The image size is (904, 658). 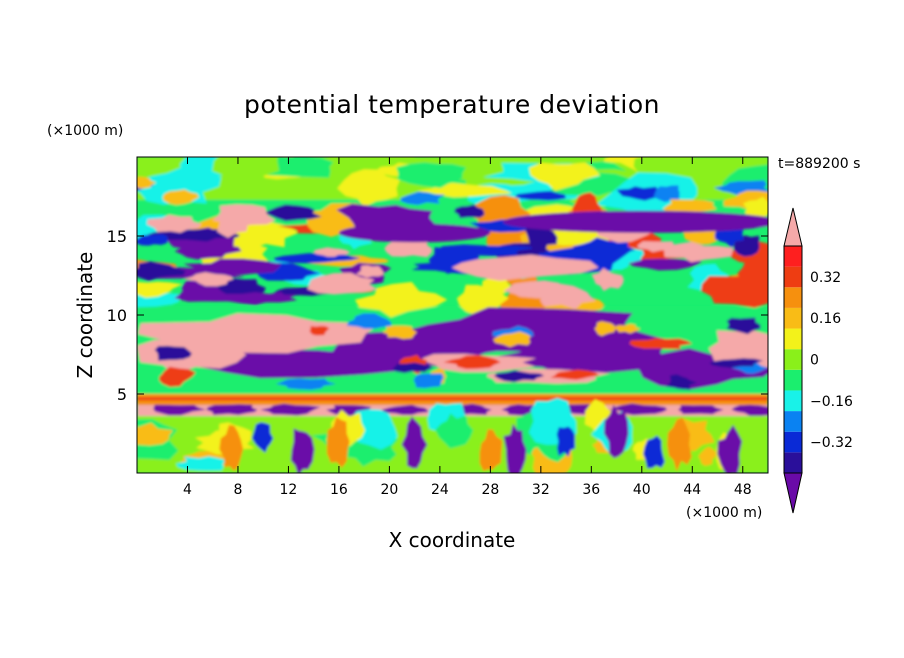 What do you see at coordinates (692, 490) in the screenshot?
I see `x-tick-label: 44` at bounding box center [692, 490].